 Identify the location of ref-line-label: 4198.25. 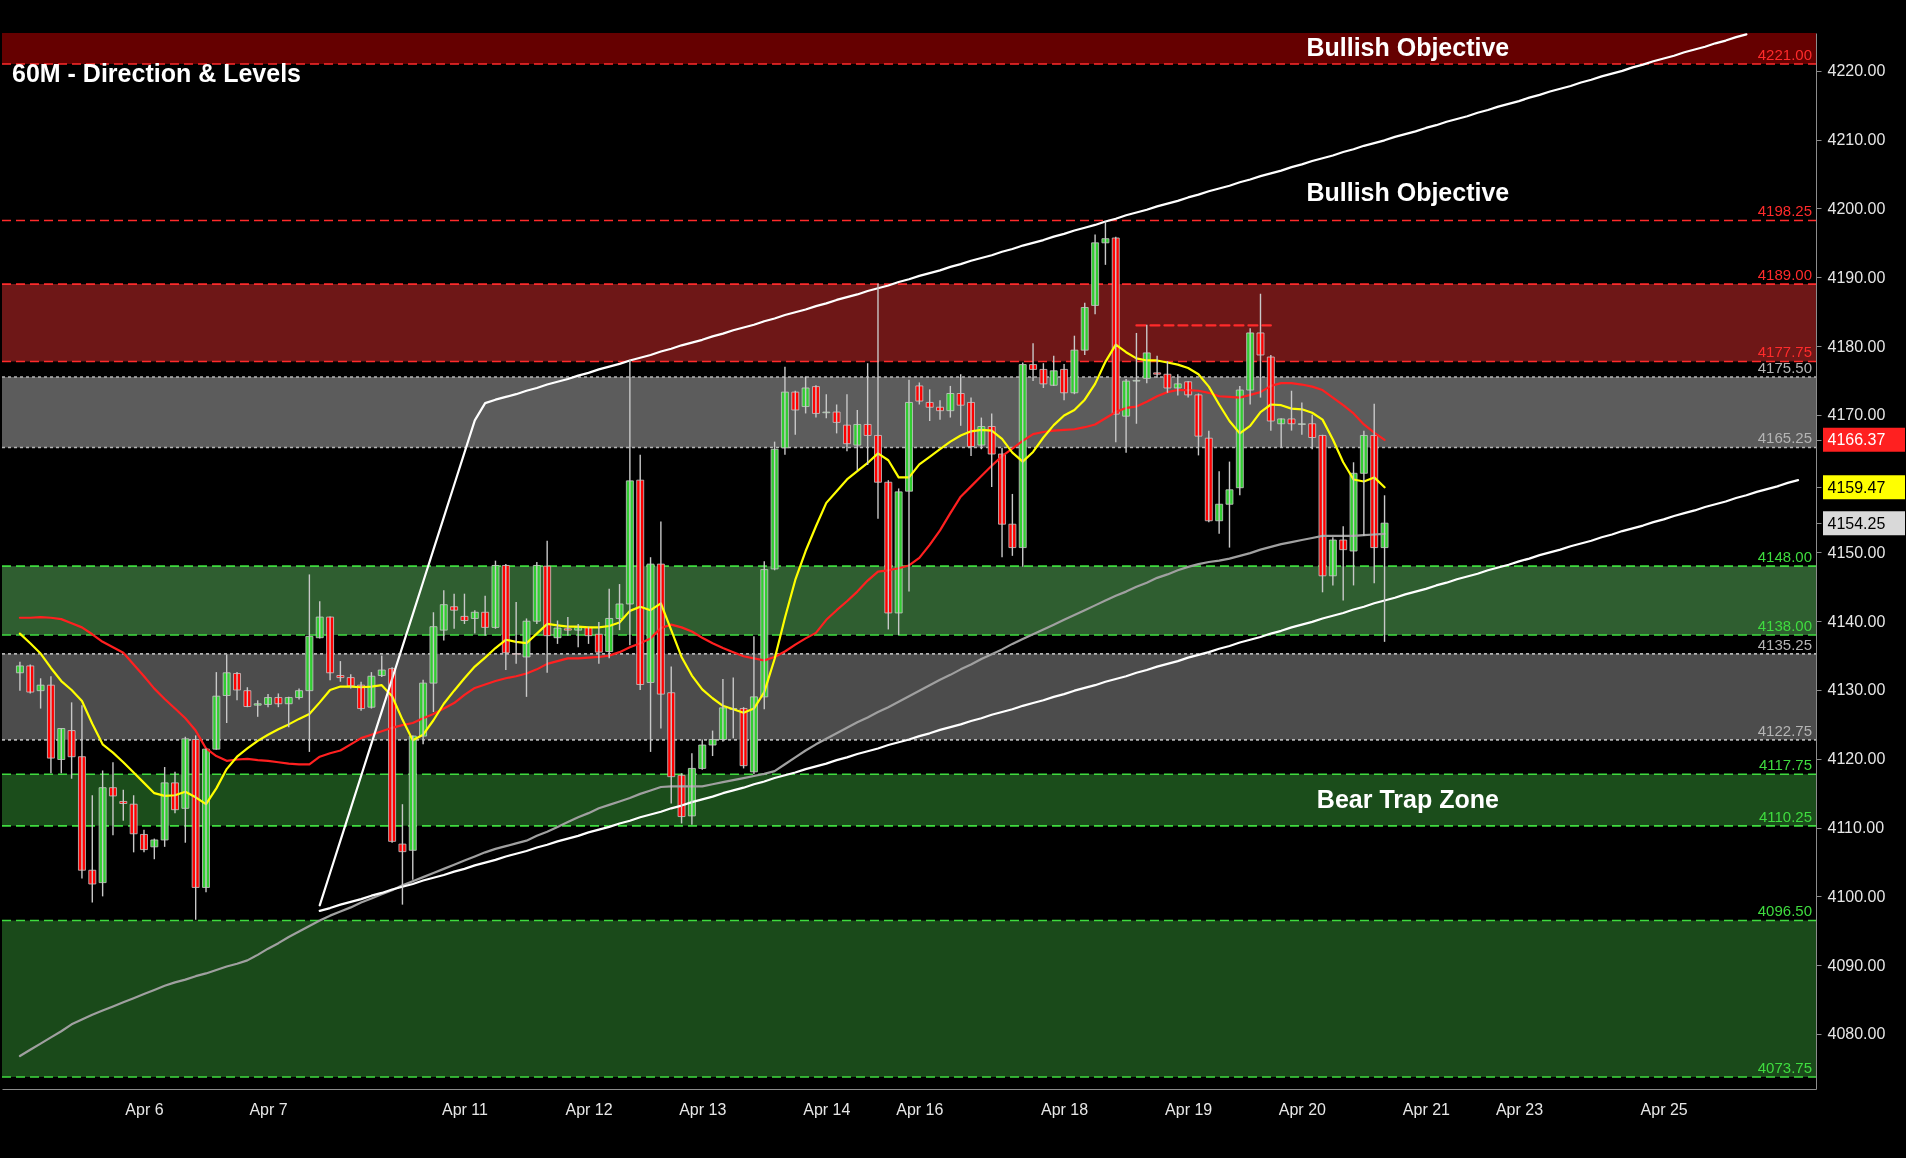
(1784, 211).